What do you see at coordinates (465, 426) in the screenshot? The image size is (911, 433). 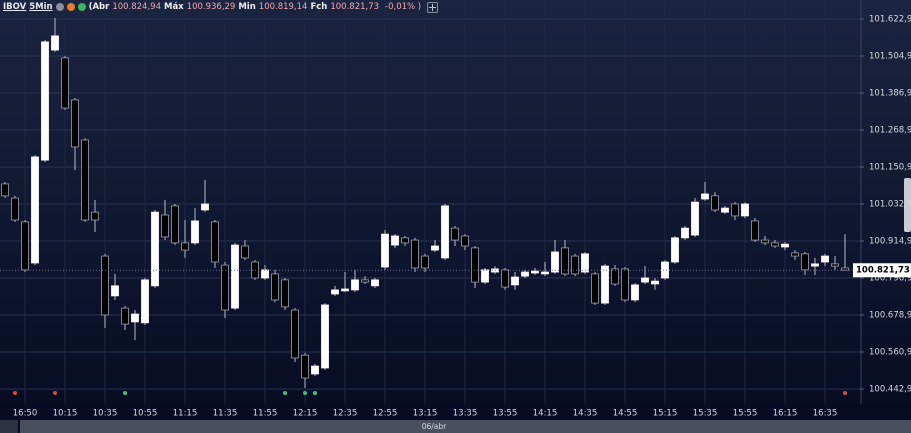 I see `scrollbar` at bounding box center [465, 426].